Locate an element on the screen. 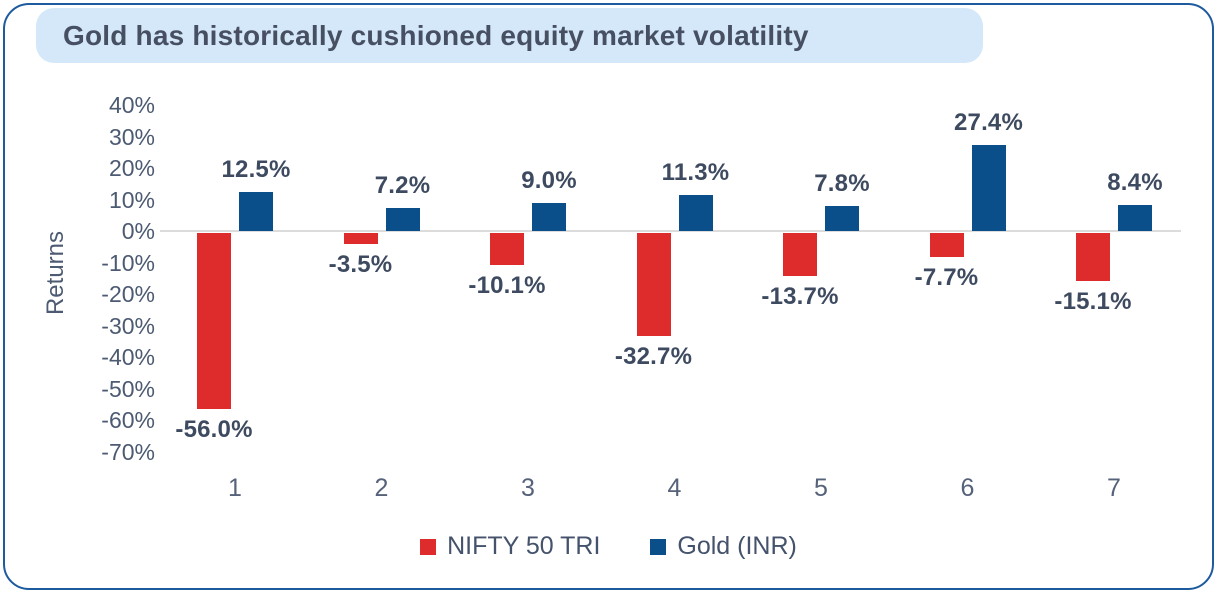  bar-value-label: 9.0% is located at coordinates (549, 180).